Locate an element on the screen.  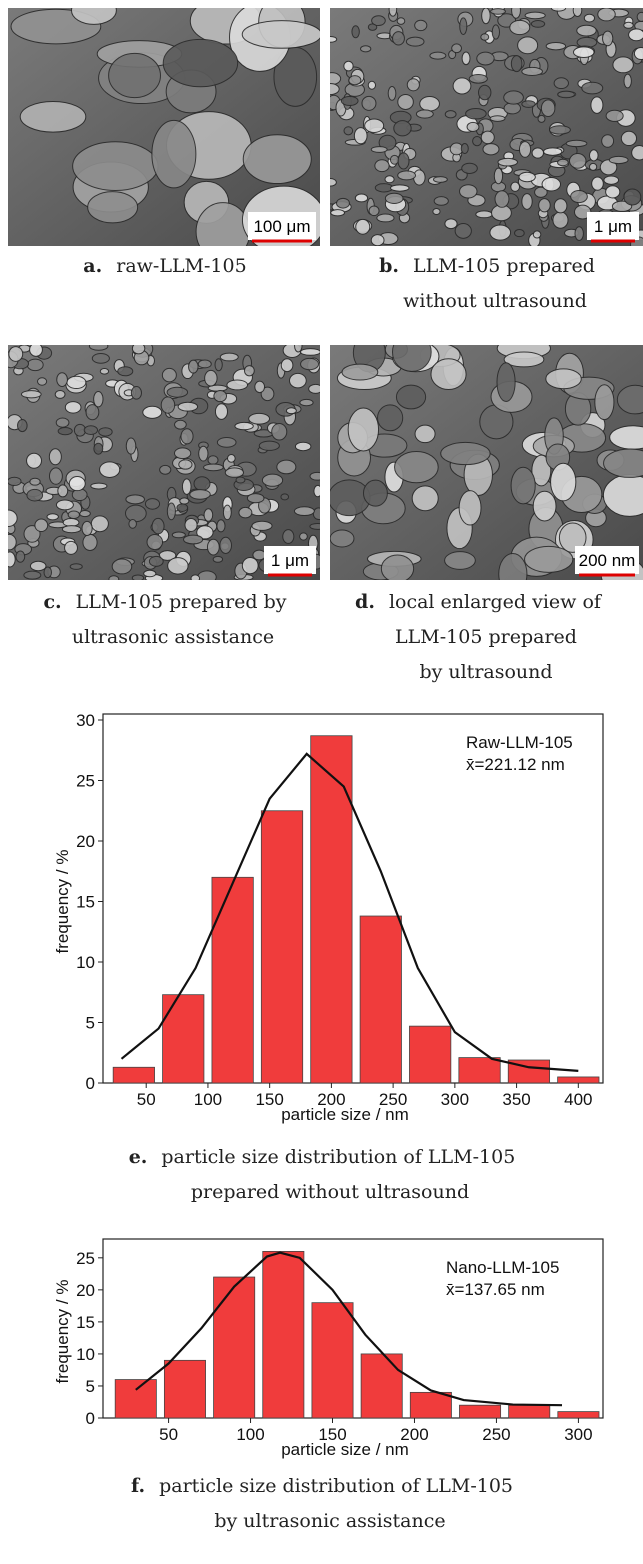
scale-bar-label: 1 μm is located at coordinates (613, 226).